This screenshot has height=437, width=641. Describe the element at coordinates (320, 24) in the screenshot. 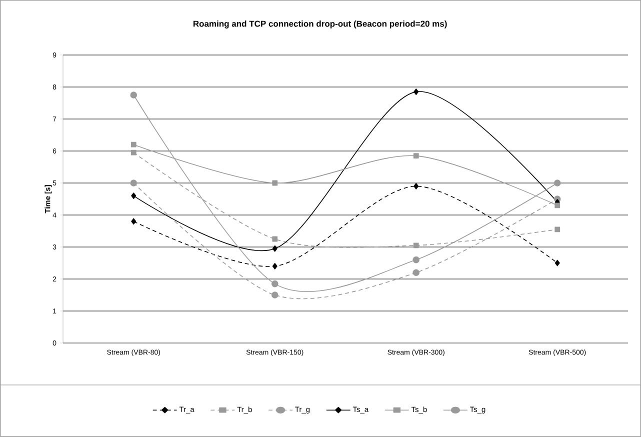

I see `chart-title: Roaming and TCP connection drop-out (Beacon period=20 ms)` at that location.